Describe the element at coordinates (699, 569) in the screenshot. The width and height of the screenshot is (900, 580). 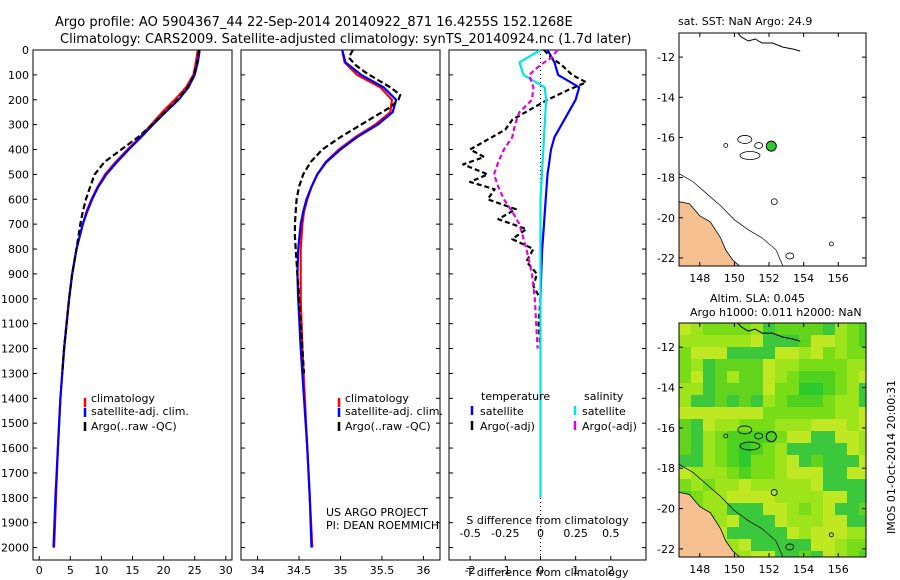
I see `map-x-tick-label: 148` at that location.